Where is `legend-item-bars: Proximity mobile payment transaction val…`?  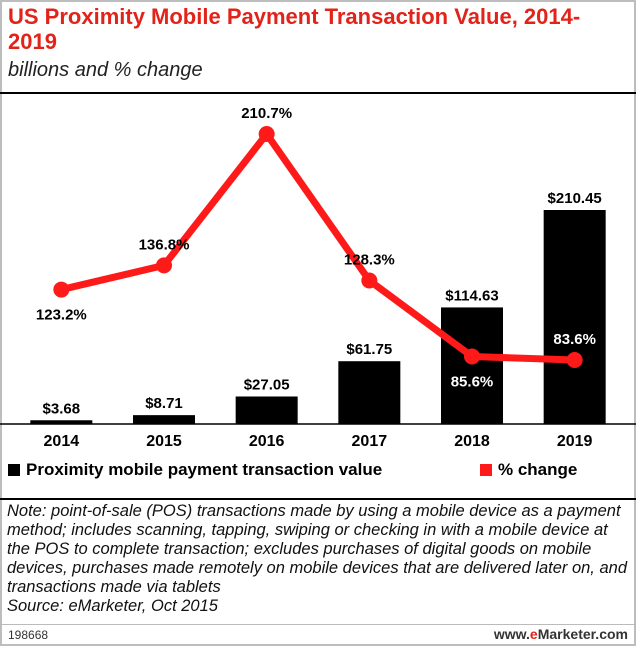
legend-item-bars: Proximity mobile payment transaction val… is located at coordinates (195, 470).